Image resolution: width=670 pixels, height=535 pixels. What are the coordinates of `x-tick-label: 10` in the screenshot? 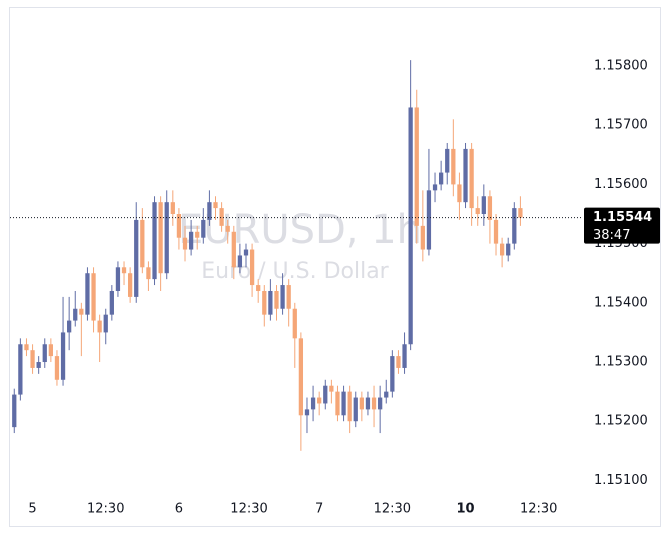 It's located at (465, 509).